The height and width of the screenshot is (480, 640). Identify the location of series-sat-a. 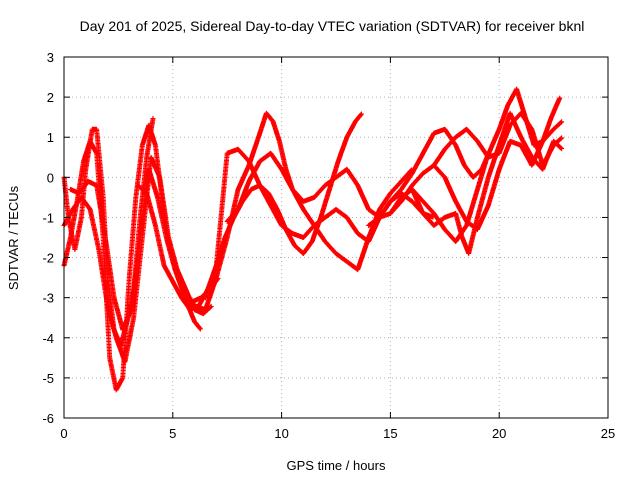
(132, 257).